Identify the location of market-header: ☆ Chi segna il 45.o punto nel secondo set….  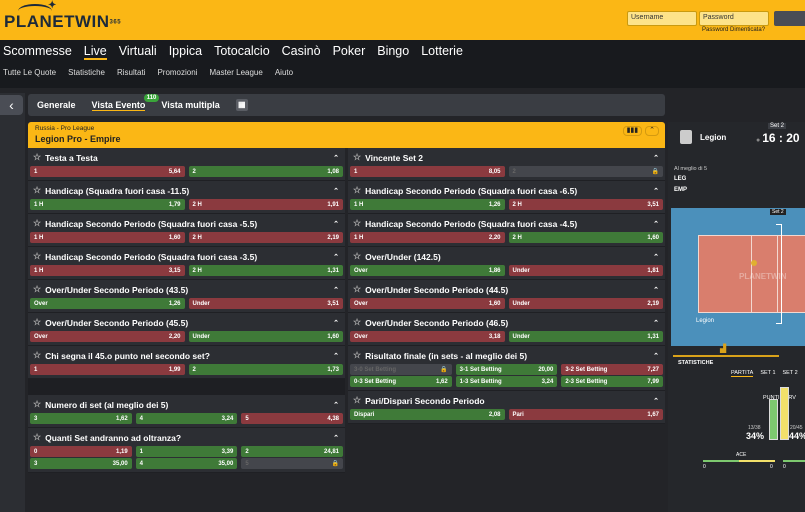
(186, 355).